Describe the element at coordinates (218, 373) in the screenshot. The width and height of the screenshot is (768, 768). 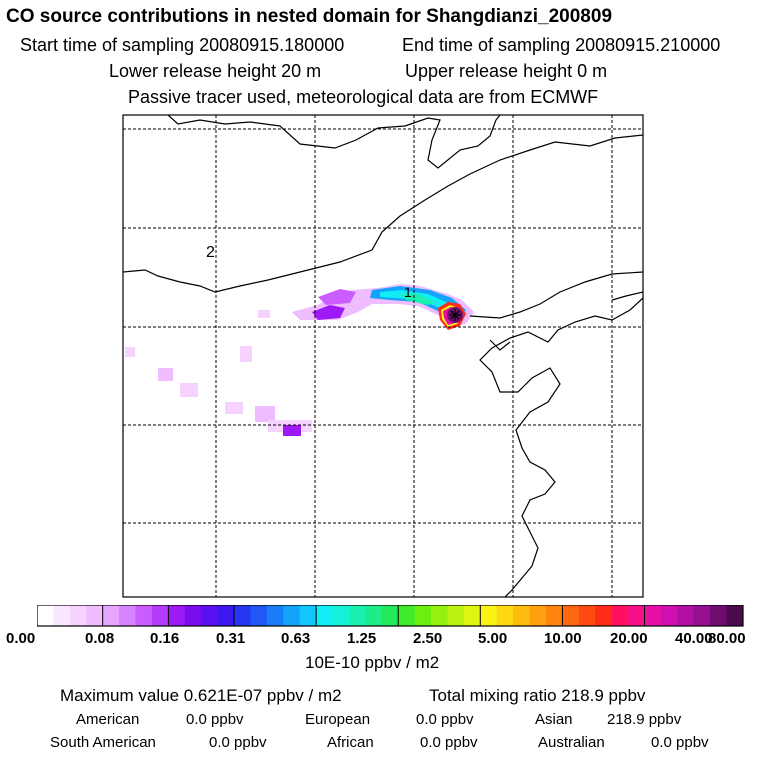
I see `tracer-plume-west` at that location.